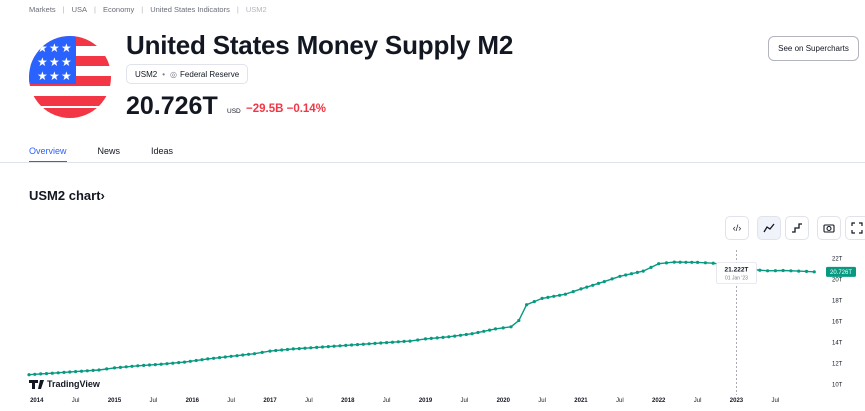  I want to click on breadcrumb-indicators: United States Indicators, so click(190, 9).